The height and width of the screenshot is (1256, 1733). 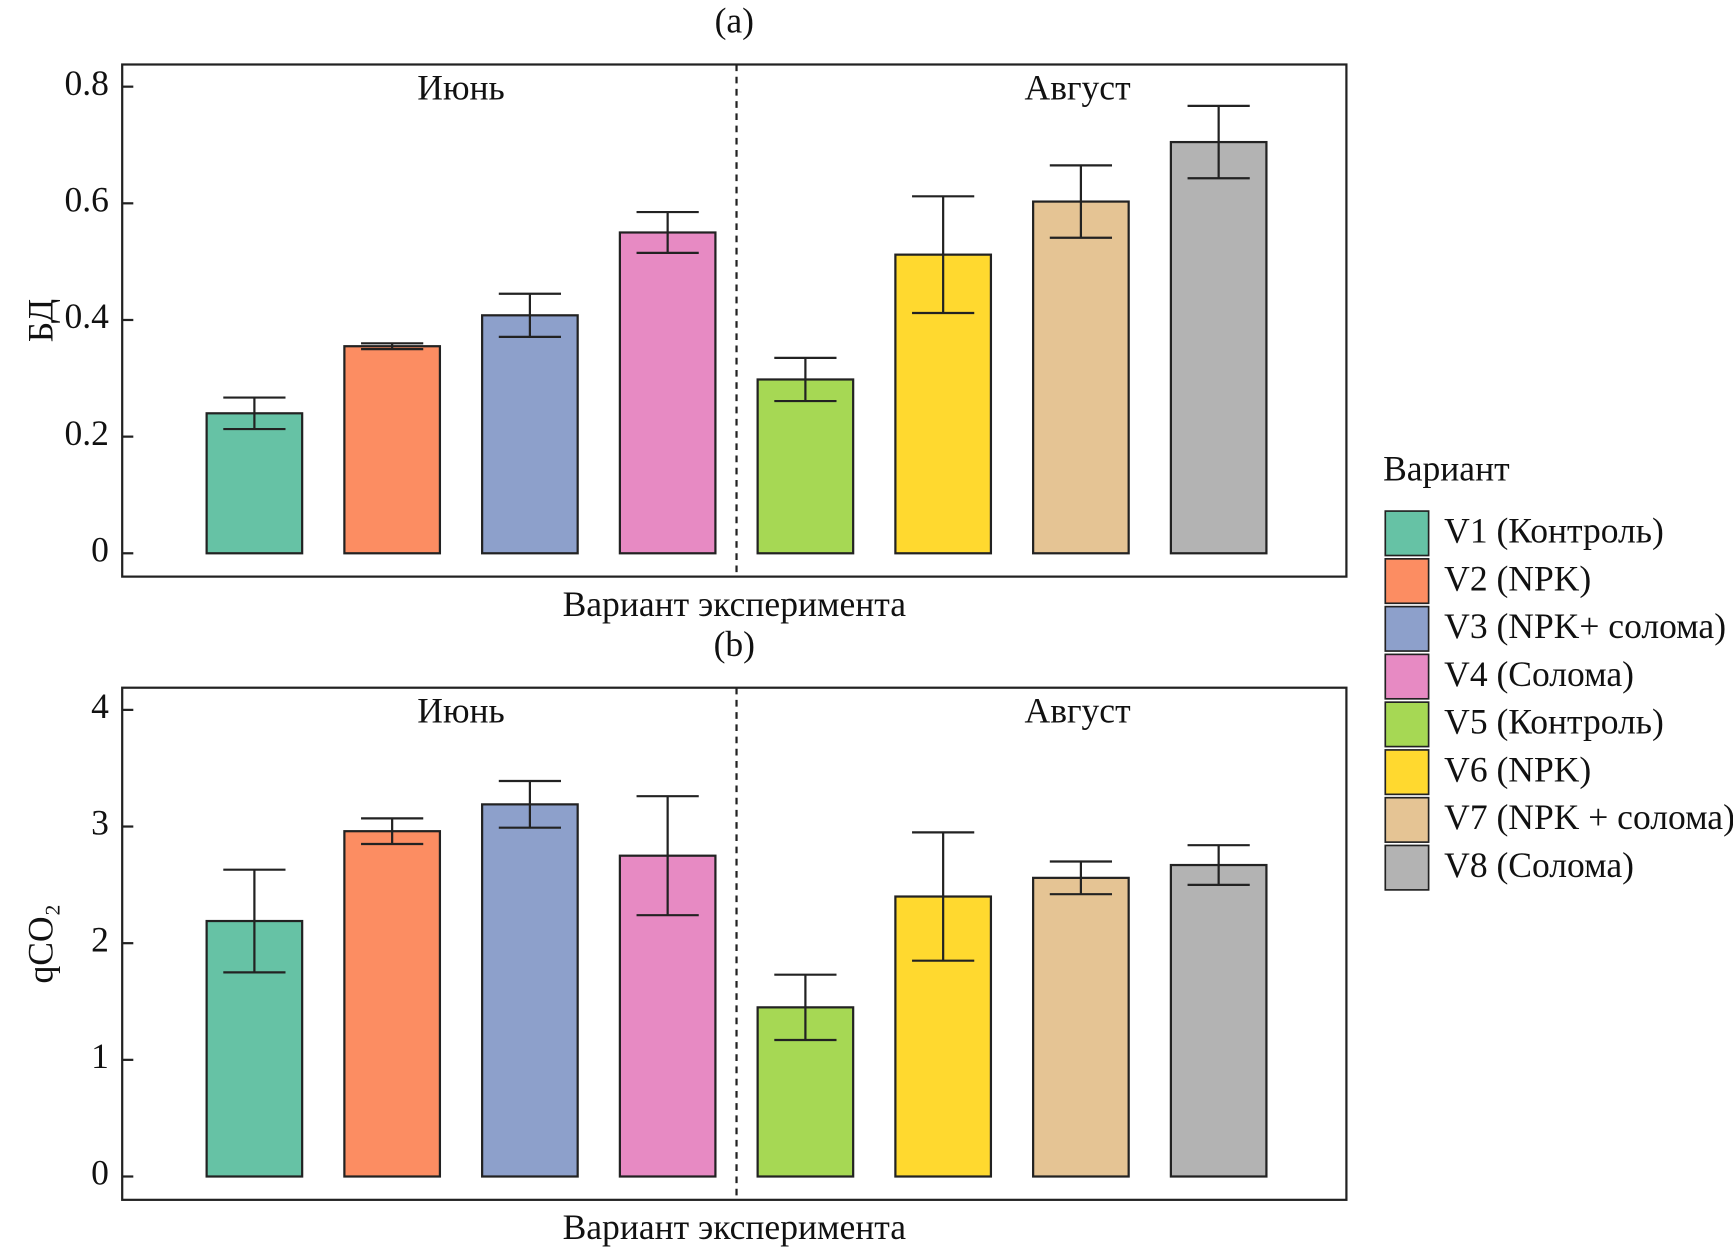 What do you see at coordinates (41, 320) in the screenshot?
I see `y-axis-label: БД` at bounding box center [41, 320].